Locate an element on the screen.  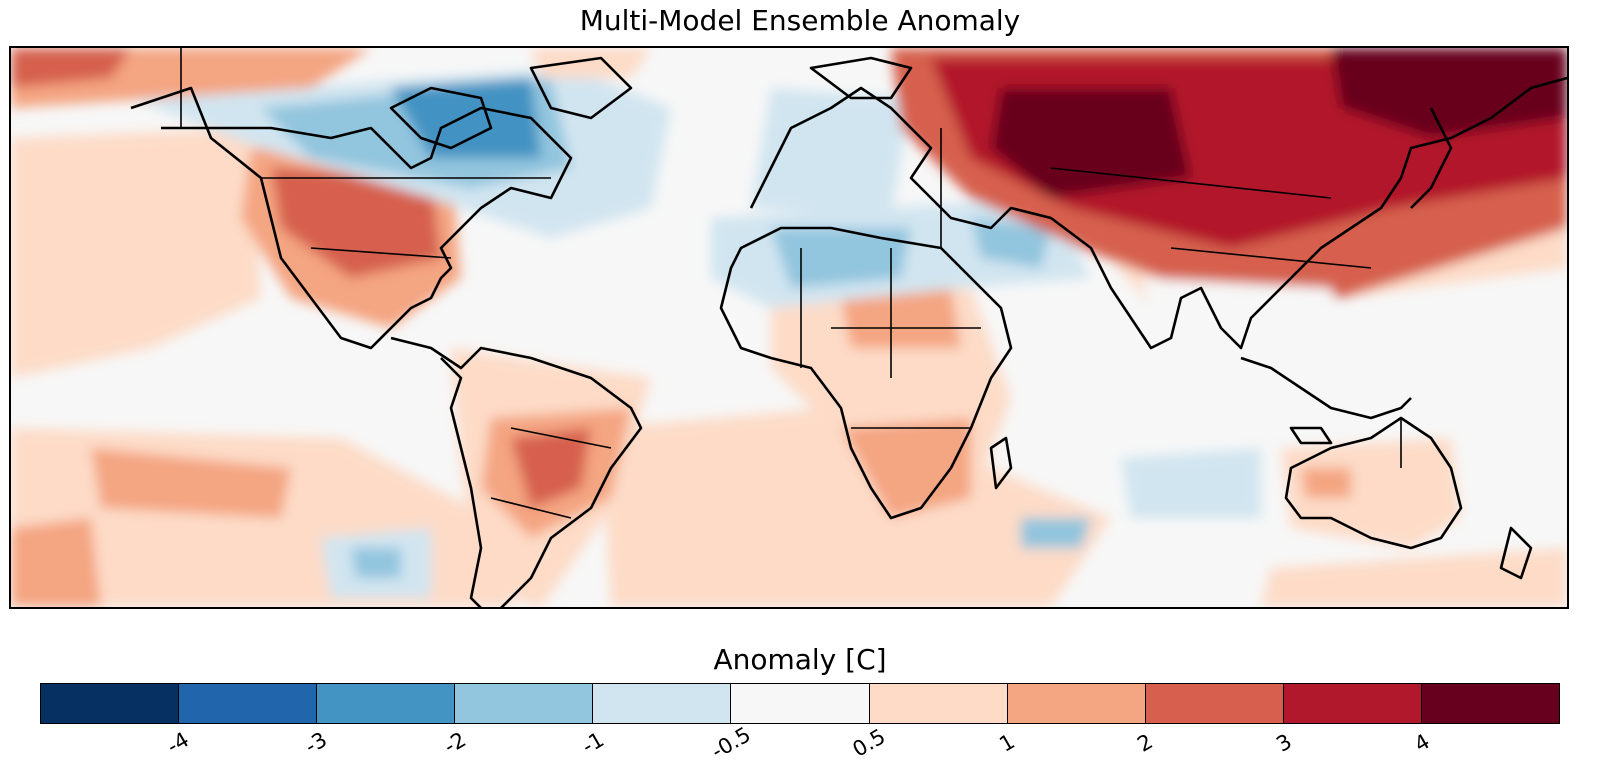
colorbar-tick-label: 1 is located at coordinates (1007, 743).